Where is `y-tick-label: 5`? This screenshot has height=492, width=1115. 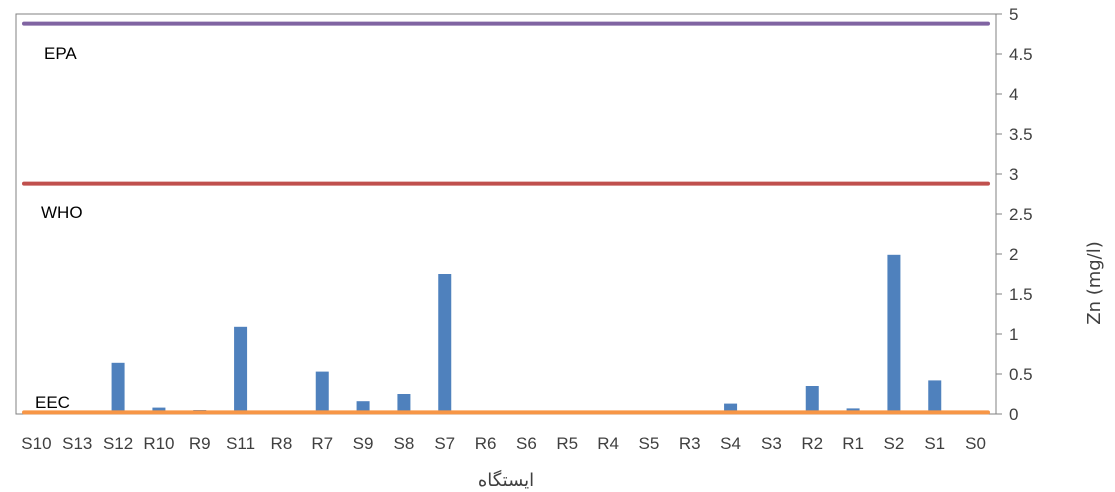 y-tick-label: 5 is located at coordinates (1013, 14).